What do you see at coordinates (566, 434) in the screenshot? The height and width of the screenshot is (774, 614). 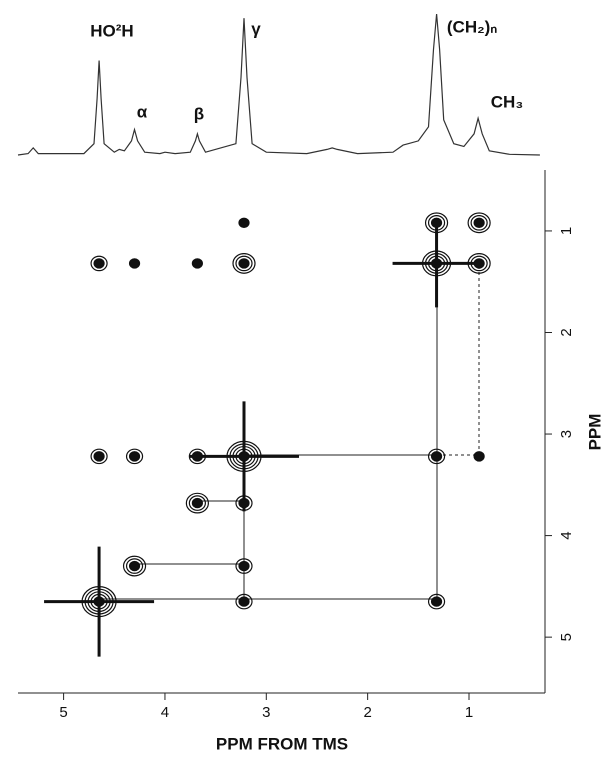 I see `y-tick-label: 3` at bounding box center [566, 434].